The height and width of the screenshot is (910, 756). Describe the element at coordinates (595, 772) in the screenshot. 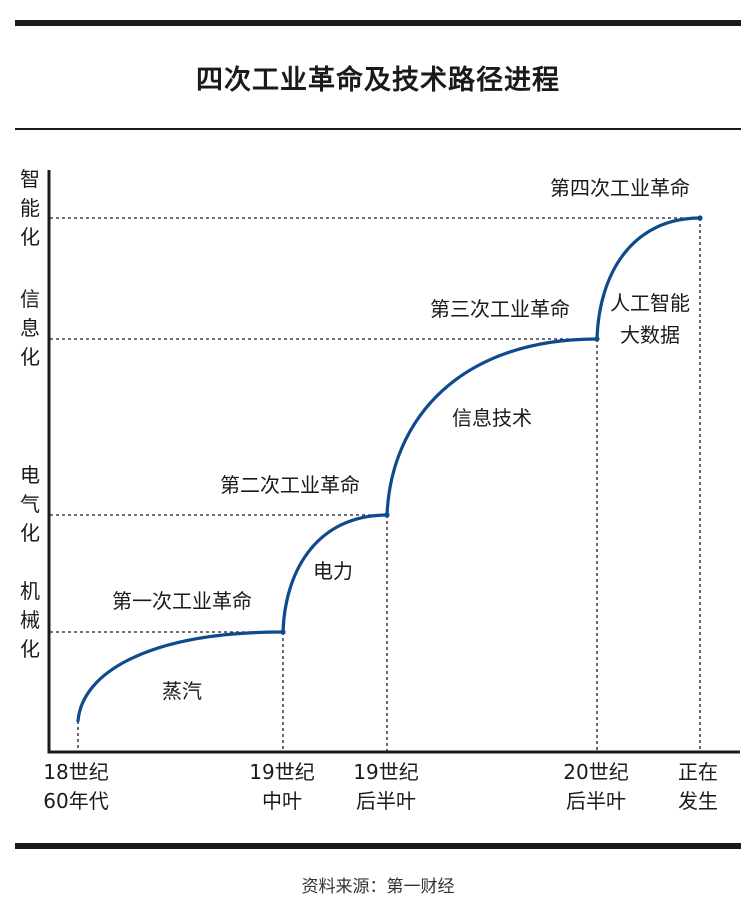

I see `x-tick-line: 20世纪` at that location.